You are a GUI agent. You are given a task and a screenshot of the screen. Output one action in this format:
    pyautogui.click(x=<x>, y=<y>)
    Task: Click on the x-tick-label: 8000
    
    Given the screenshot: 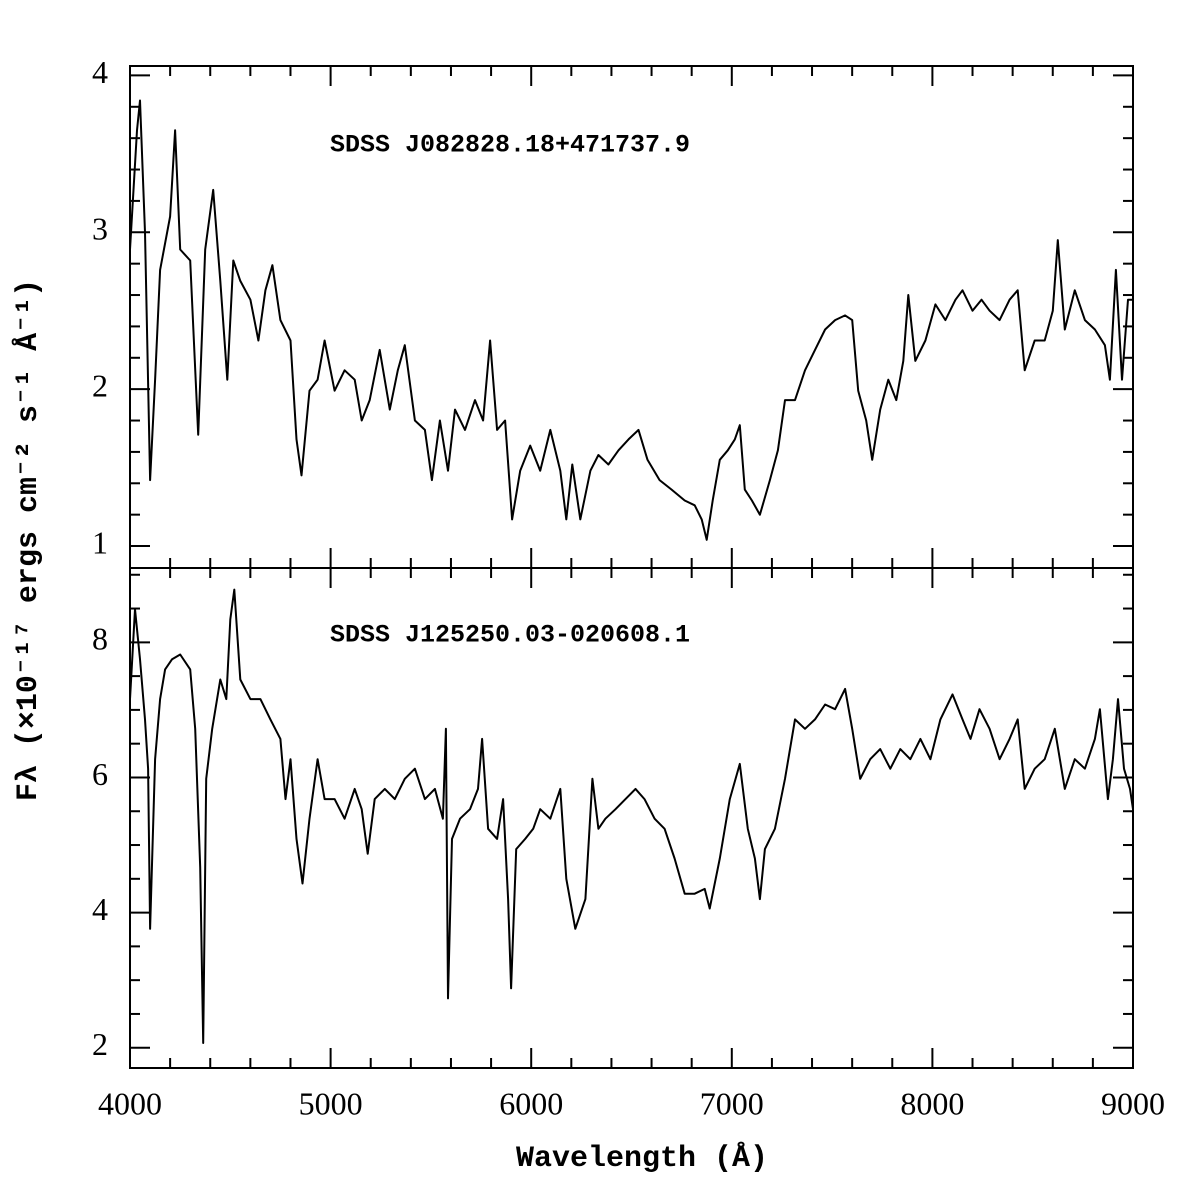 What is the action you would take?
    pyautogui.click(x=932, y=1103)
    